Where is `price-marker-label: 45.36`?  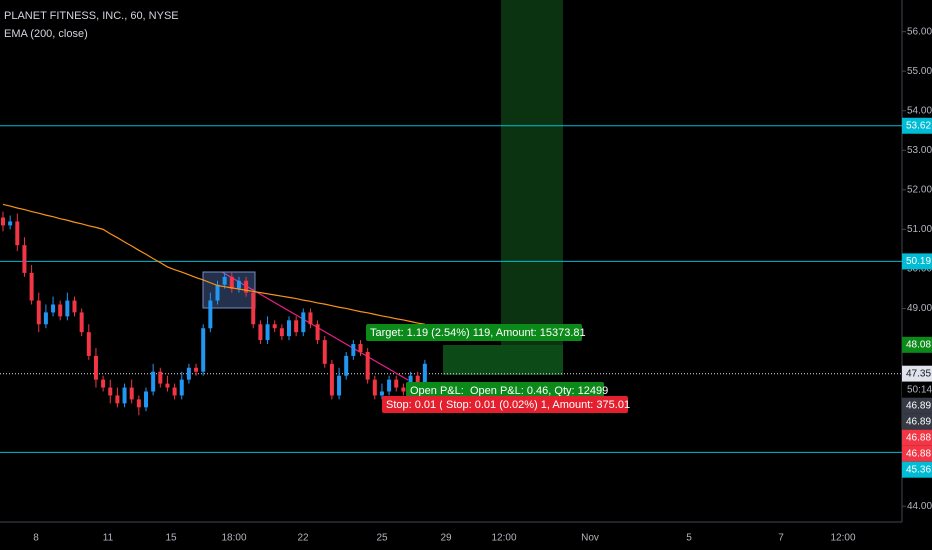 price-marker-label: 45.36 is located at coordinates (918, 469).